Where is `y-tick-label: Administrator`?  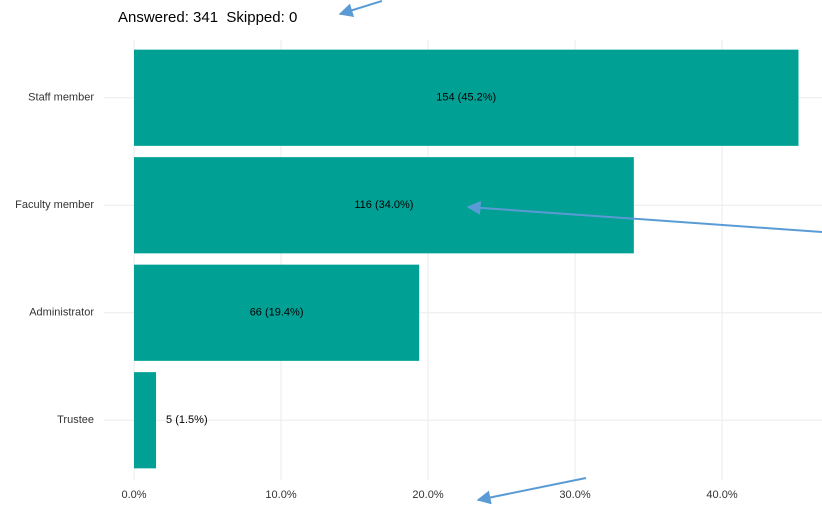 y-tick-label: Administrator is located at coordinates (61, 313).